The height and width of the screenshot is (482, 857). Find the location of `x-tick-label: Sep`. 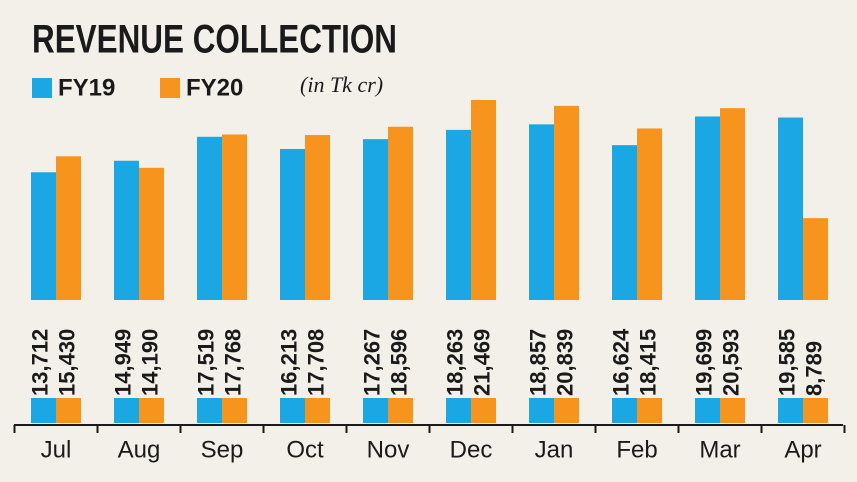

x-tick-label: Sep is located at coordinates (222, 449).